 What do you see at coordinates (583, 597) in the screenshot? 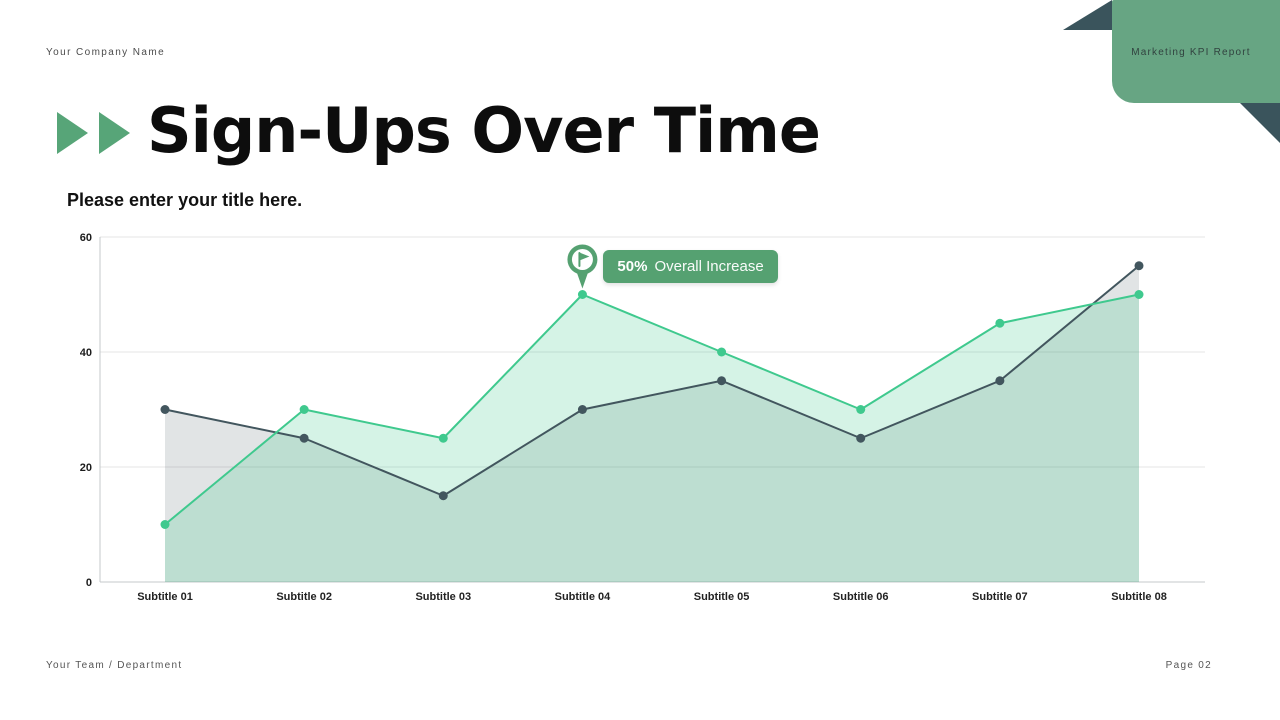
I see `x-category-label: Subtitle 04` at bounding box center [583, 597].